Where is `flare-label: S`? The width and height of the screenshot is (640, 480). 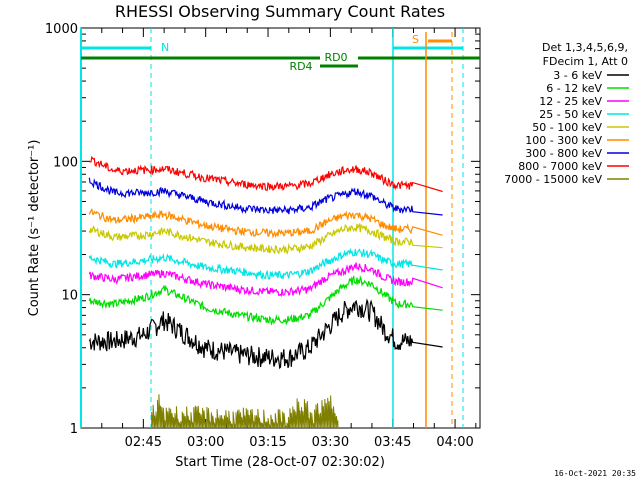 flare-label: S is located at coordinates (415, 39).